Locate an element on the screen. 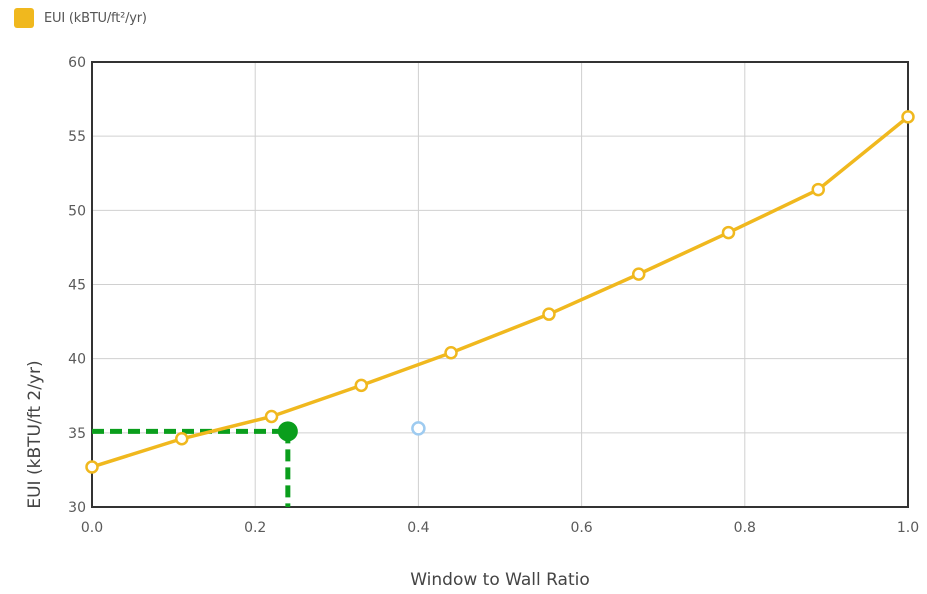  selected-point-marker is located at coordinates (287, 431).